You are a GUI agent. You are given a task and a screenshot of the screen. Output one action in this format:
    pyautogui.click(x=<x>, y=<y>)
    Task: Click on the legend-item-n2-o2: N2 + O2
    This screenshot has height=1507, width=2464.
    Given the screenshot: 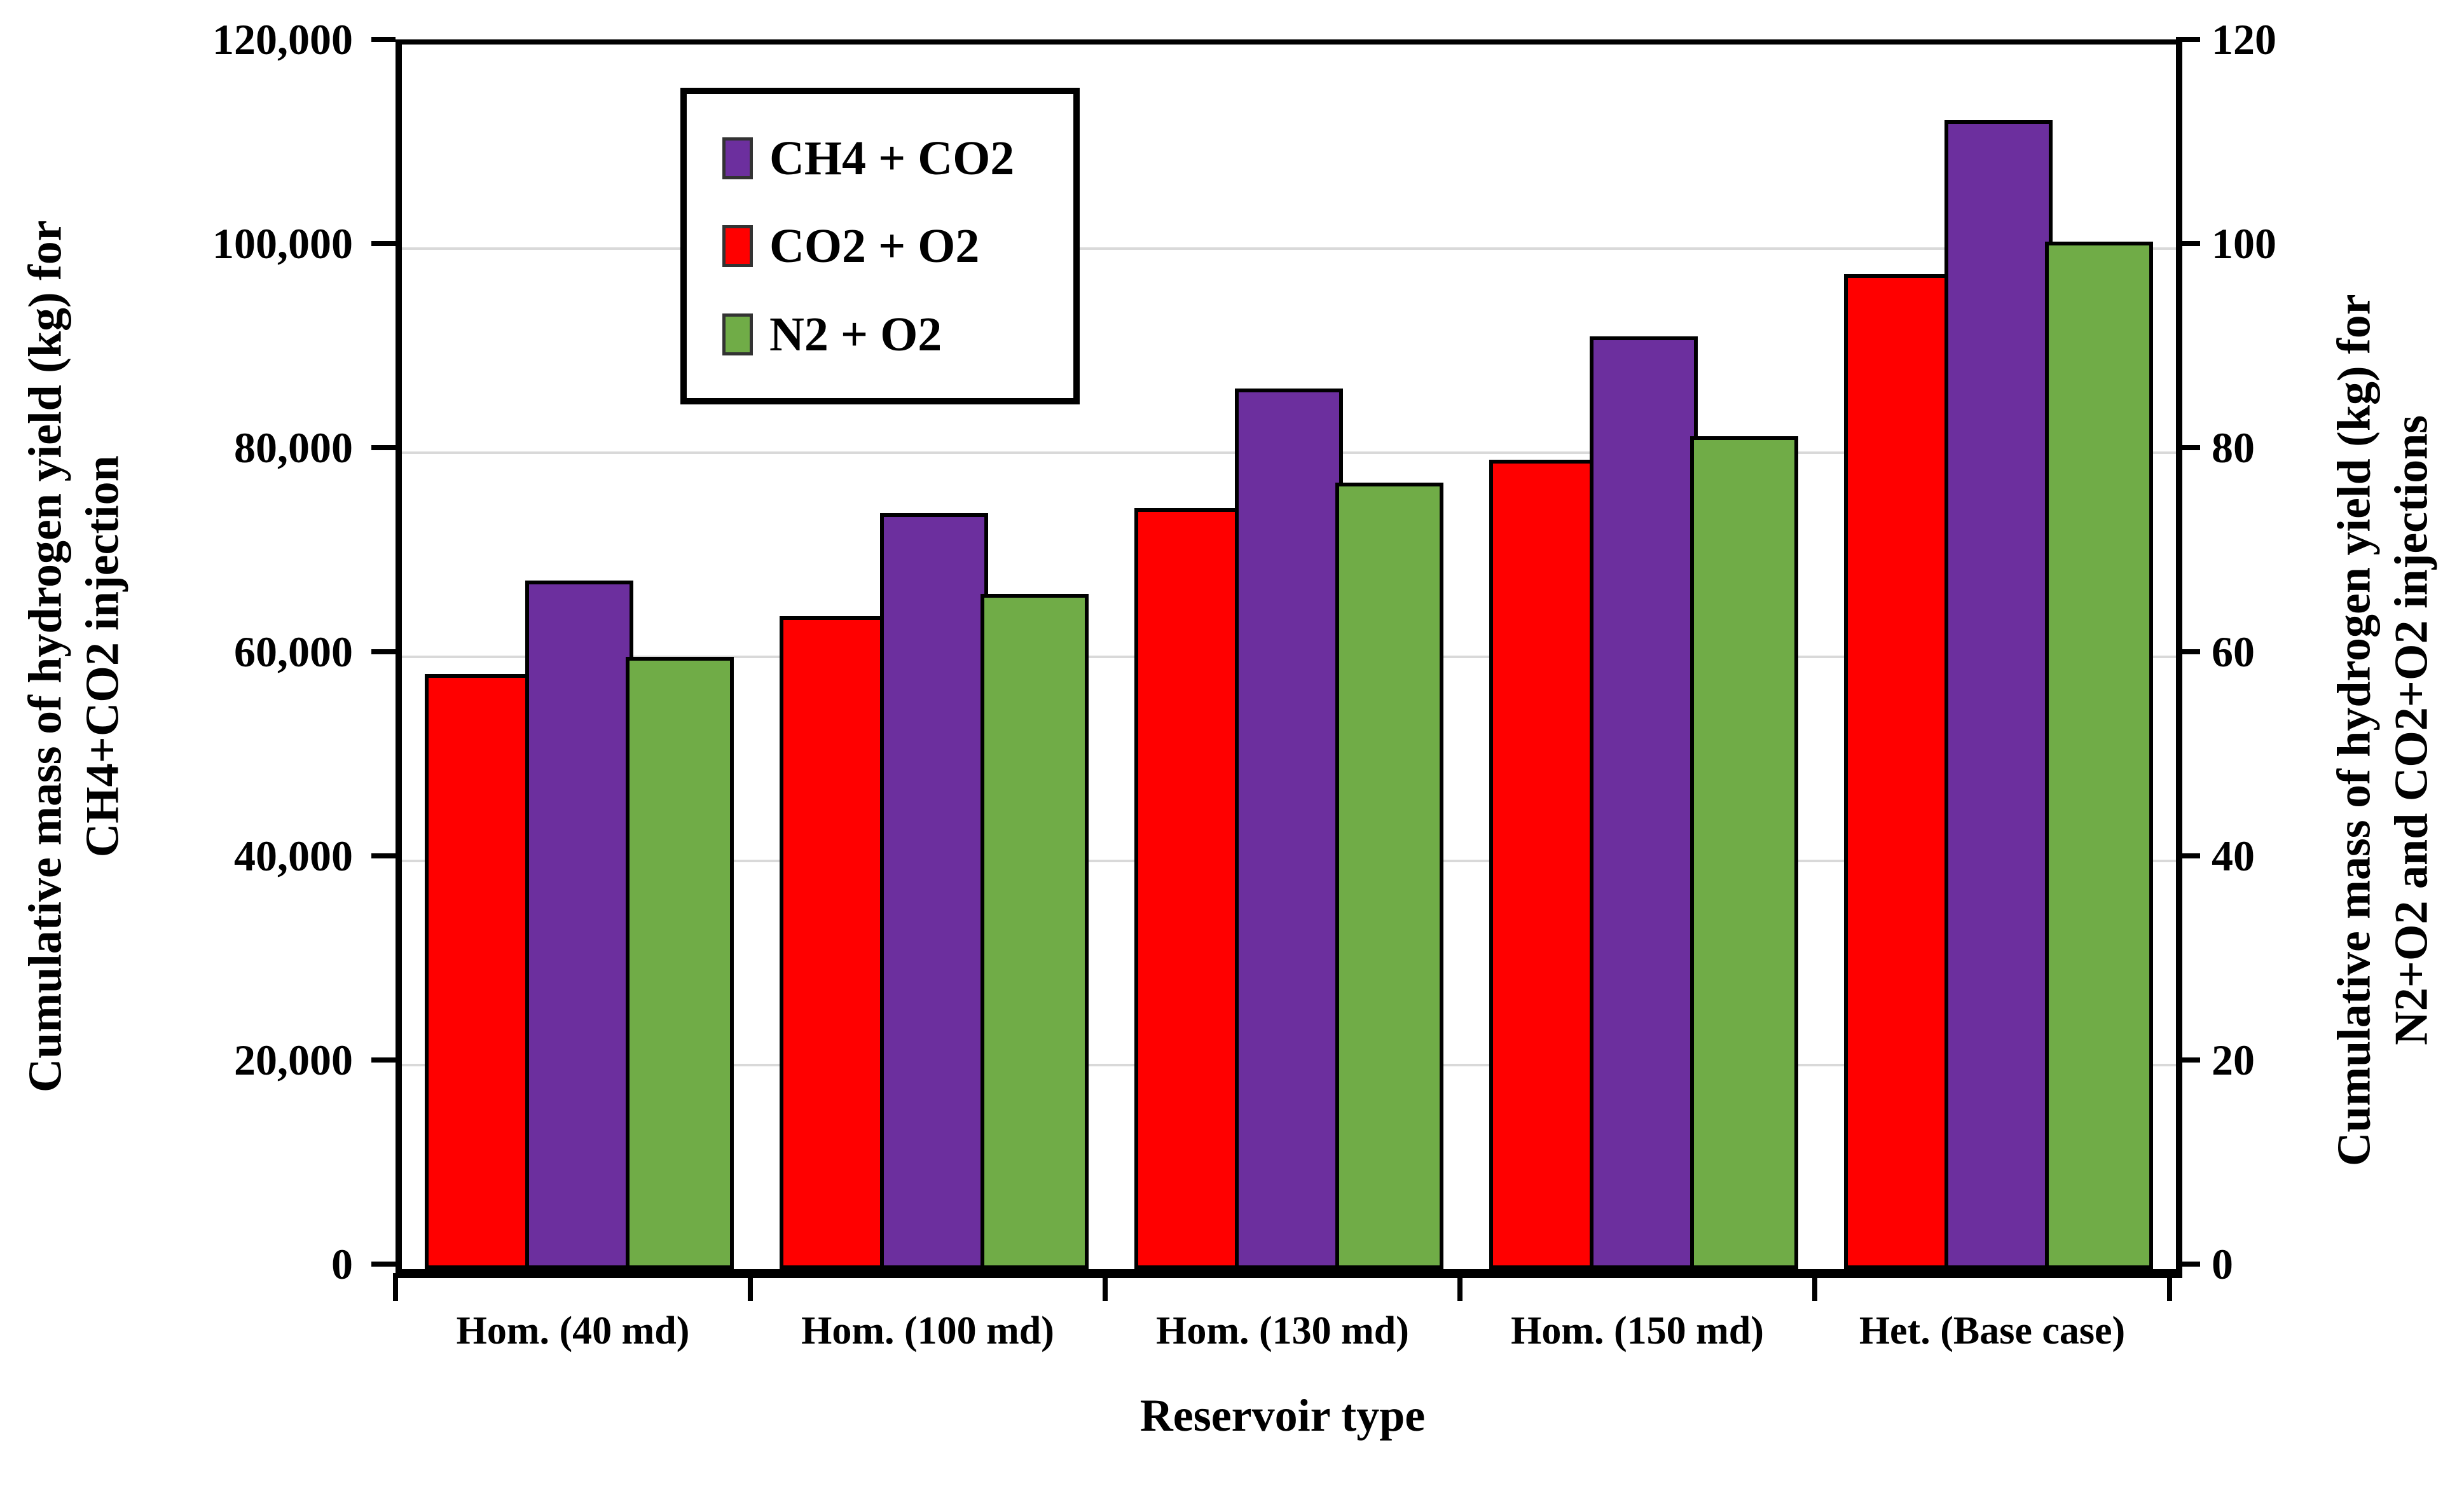 What is the action you would take?
    pyautogui.click(x=898, y=334)
    